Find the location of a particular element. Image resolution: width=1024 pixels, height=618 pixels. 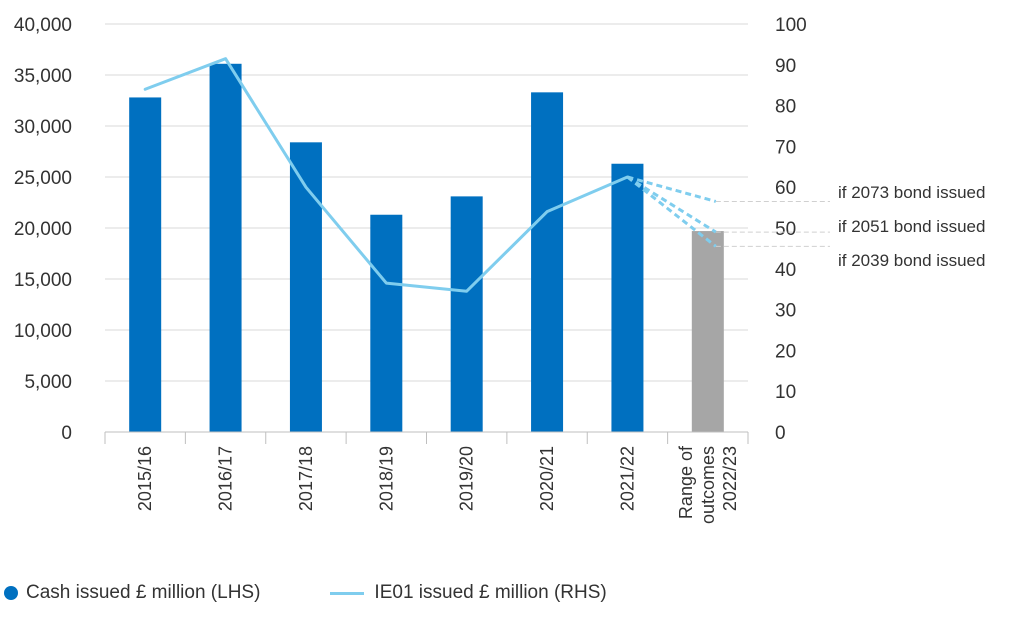

right-tick-label: 60 is located at coordinates (785, 188).